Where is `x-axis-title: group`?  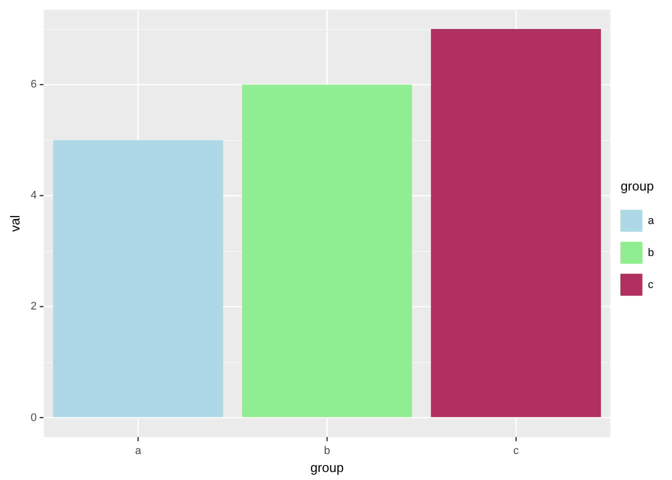 x-axis-title: group is located at coordinates (327, 467).